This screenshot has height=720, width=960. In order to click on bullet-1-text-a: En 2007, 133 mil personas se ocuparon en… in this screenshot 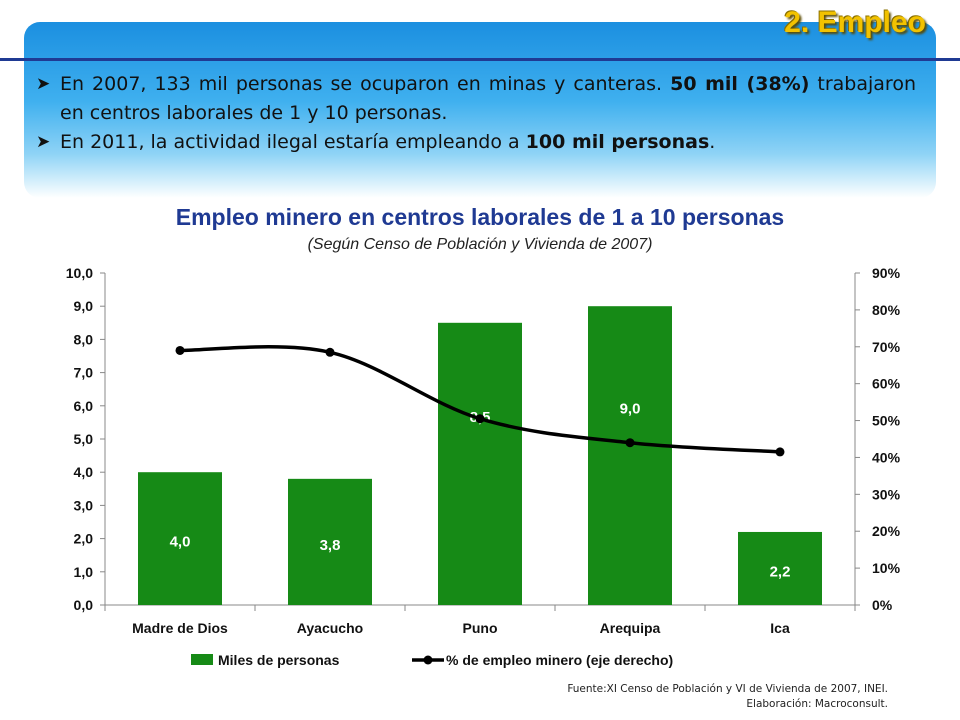, I will do `click(365, 84)`.